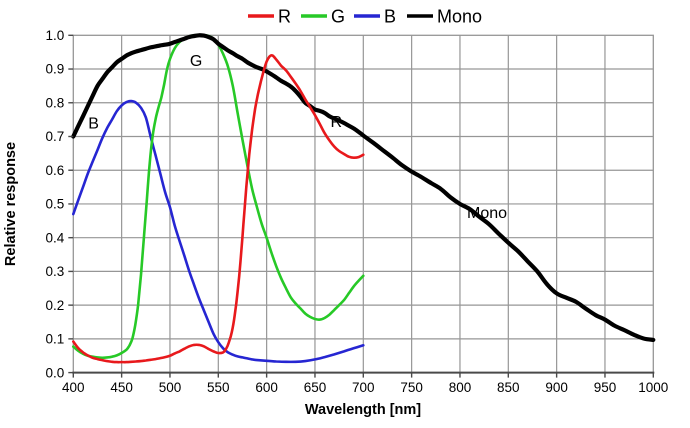 This screenshot has width=690, height=428. Describe the element at coordinates (55, 372) in the screenshot. I see `y-tick-label: 0.0` at that location.